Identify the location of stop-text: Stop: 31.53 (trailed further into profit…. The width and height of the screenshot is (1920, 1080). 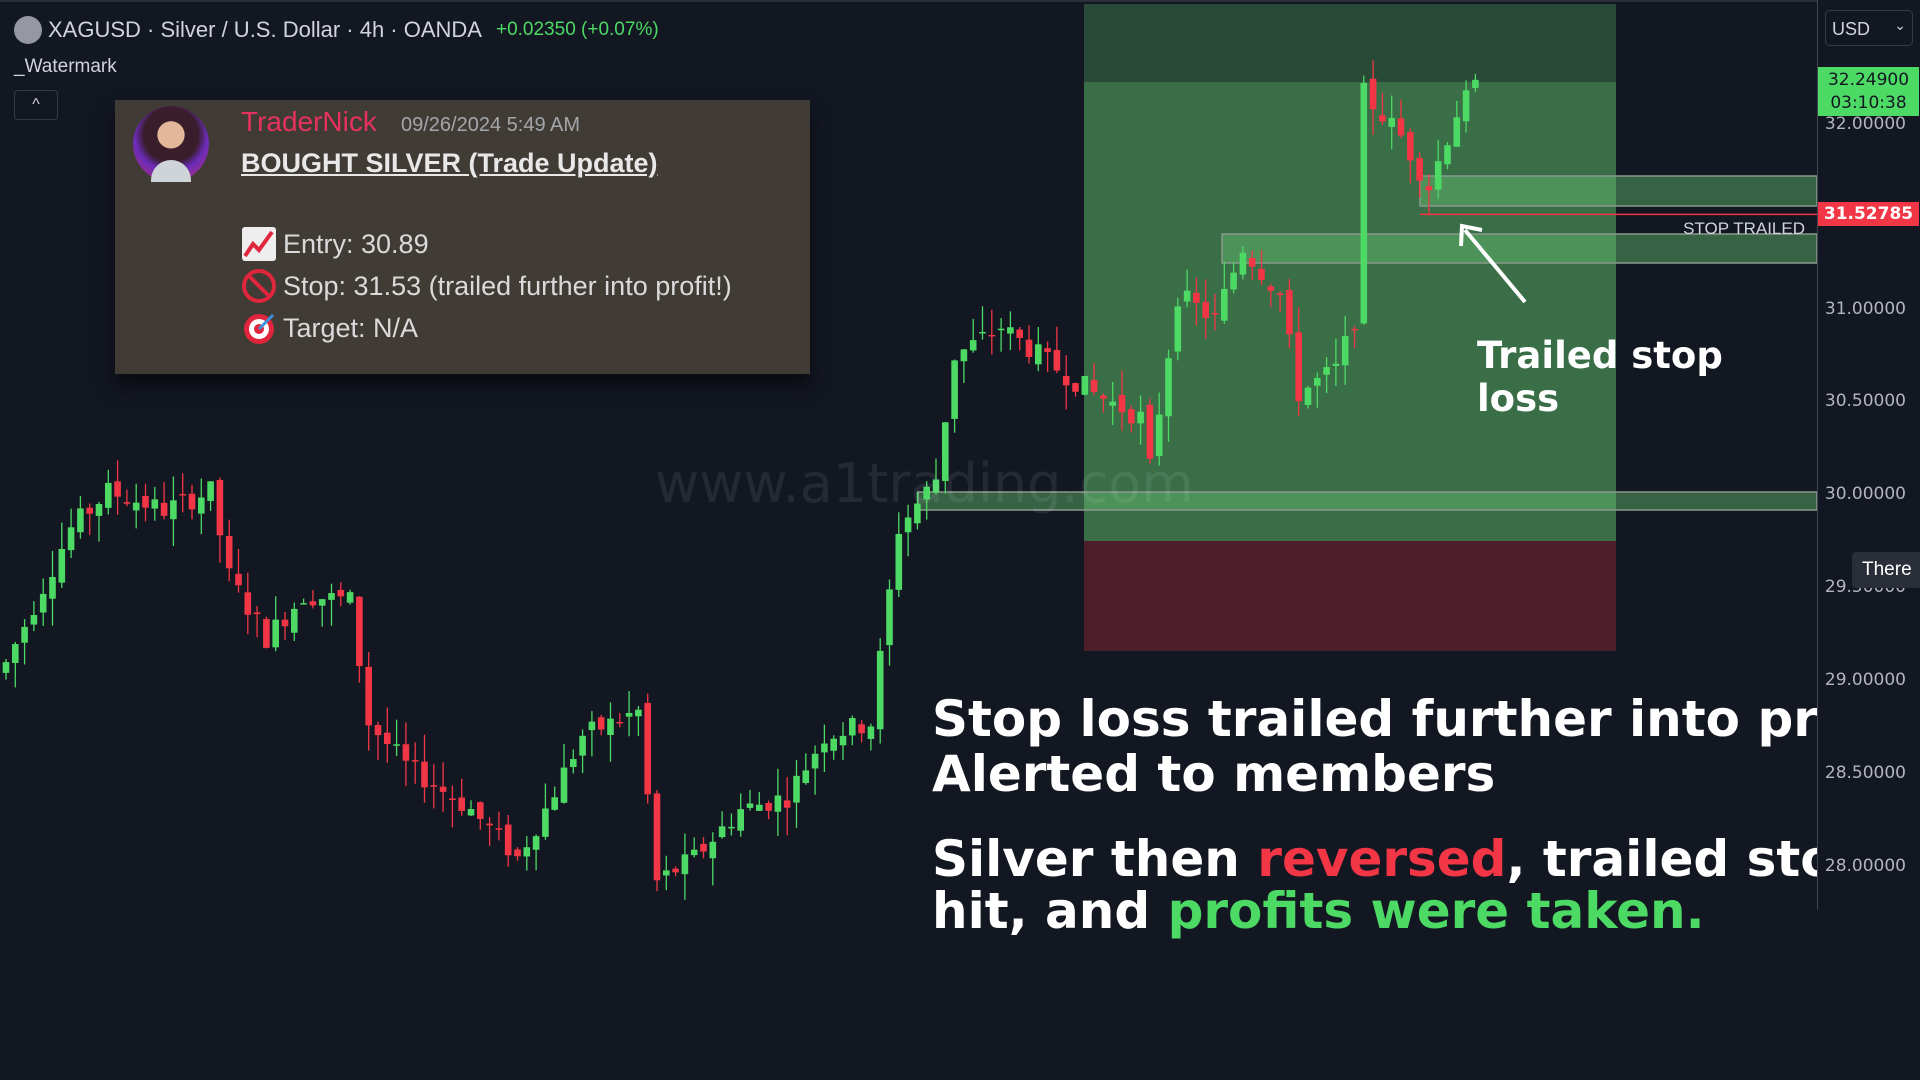
(507, 285).